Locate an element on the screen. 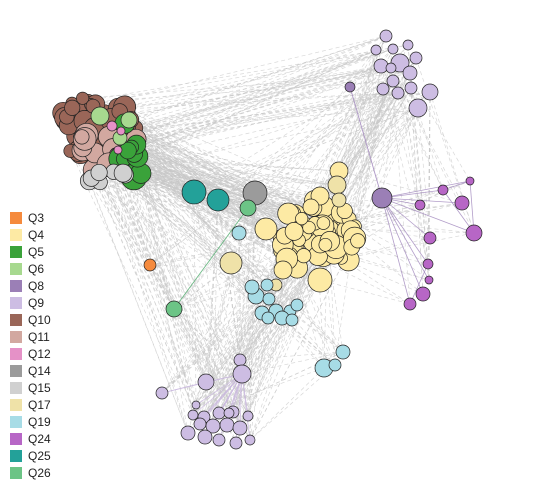 This screenshot has width=536, height=488. legend-label: Q24 is located at coordinates (39, 439).